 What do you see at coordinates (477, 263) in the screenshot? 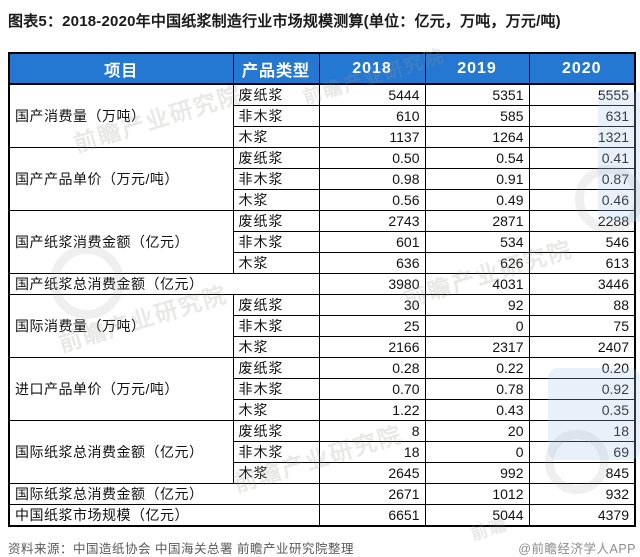
I see `value-cell-2019: 626` at bounding box center [477, 263].